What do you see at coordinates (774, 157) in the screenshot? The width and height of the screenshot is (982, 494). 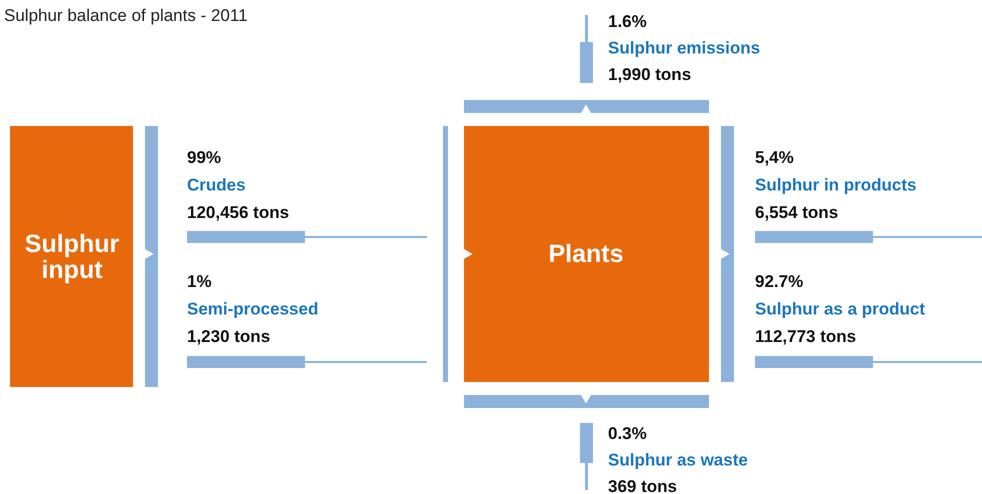 I see `data-label: 5,4%` at bounding box center [774, 157].